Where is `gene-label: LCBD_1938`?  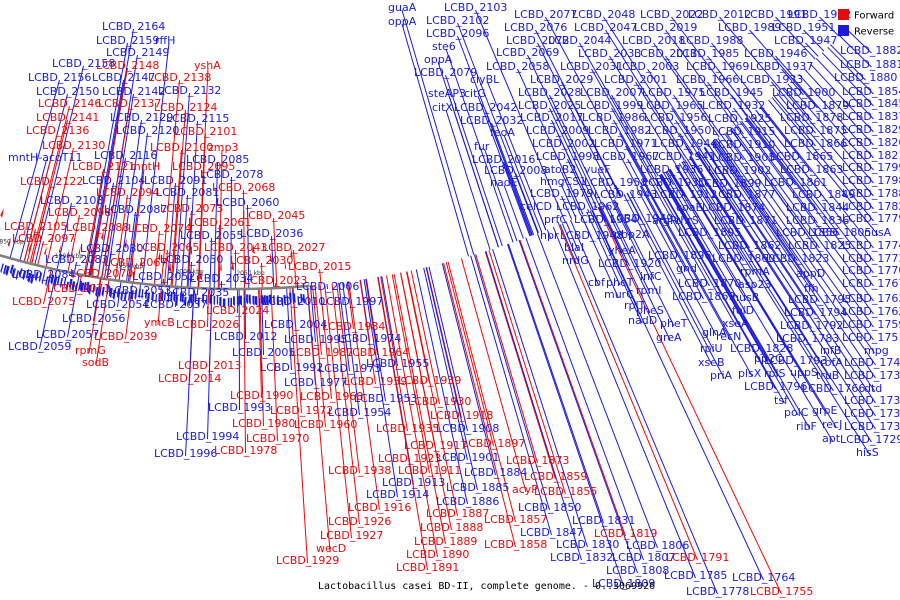
gene-label: LCBD_1938 is located at coordinates (359, 470).